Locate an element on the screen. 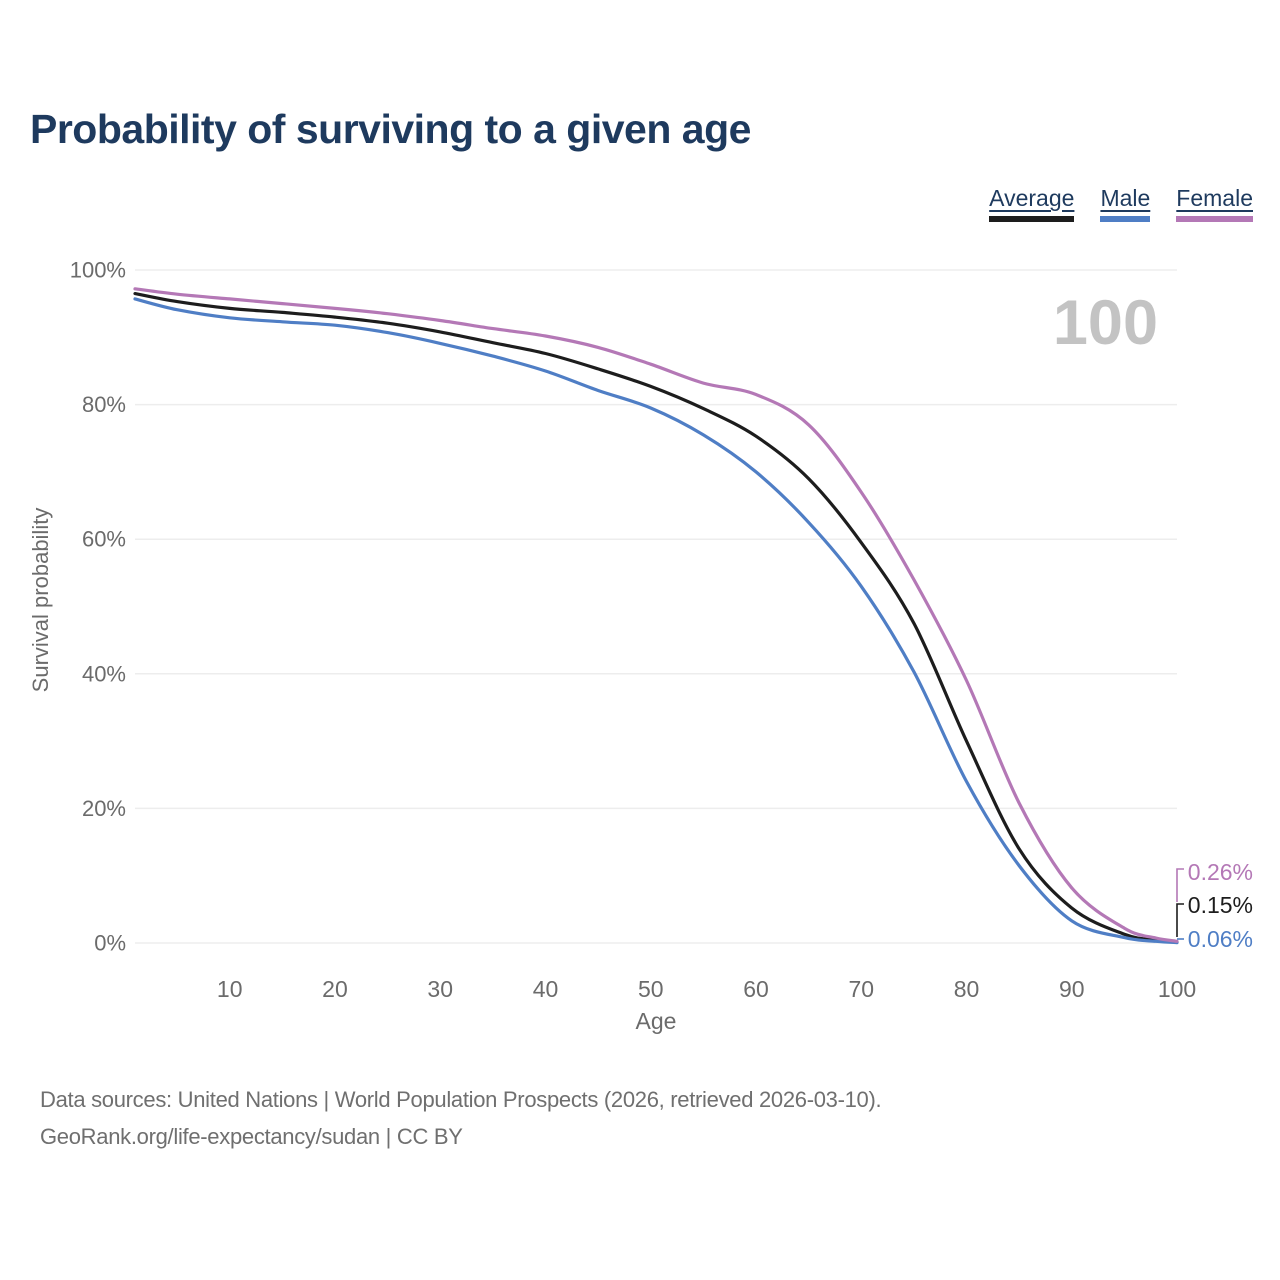 The image size is (1280, 1280). legend-item-average: Average is located at coordinates (1032, 203).